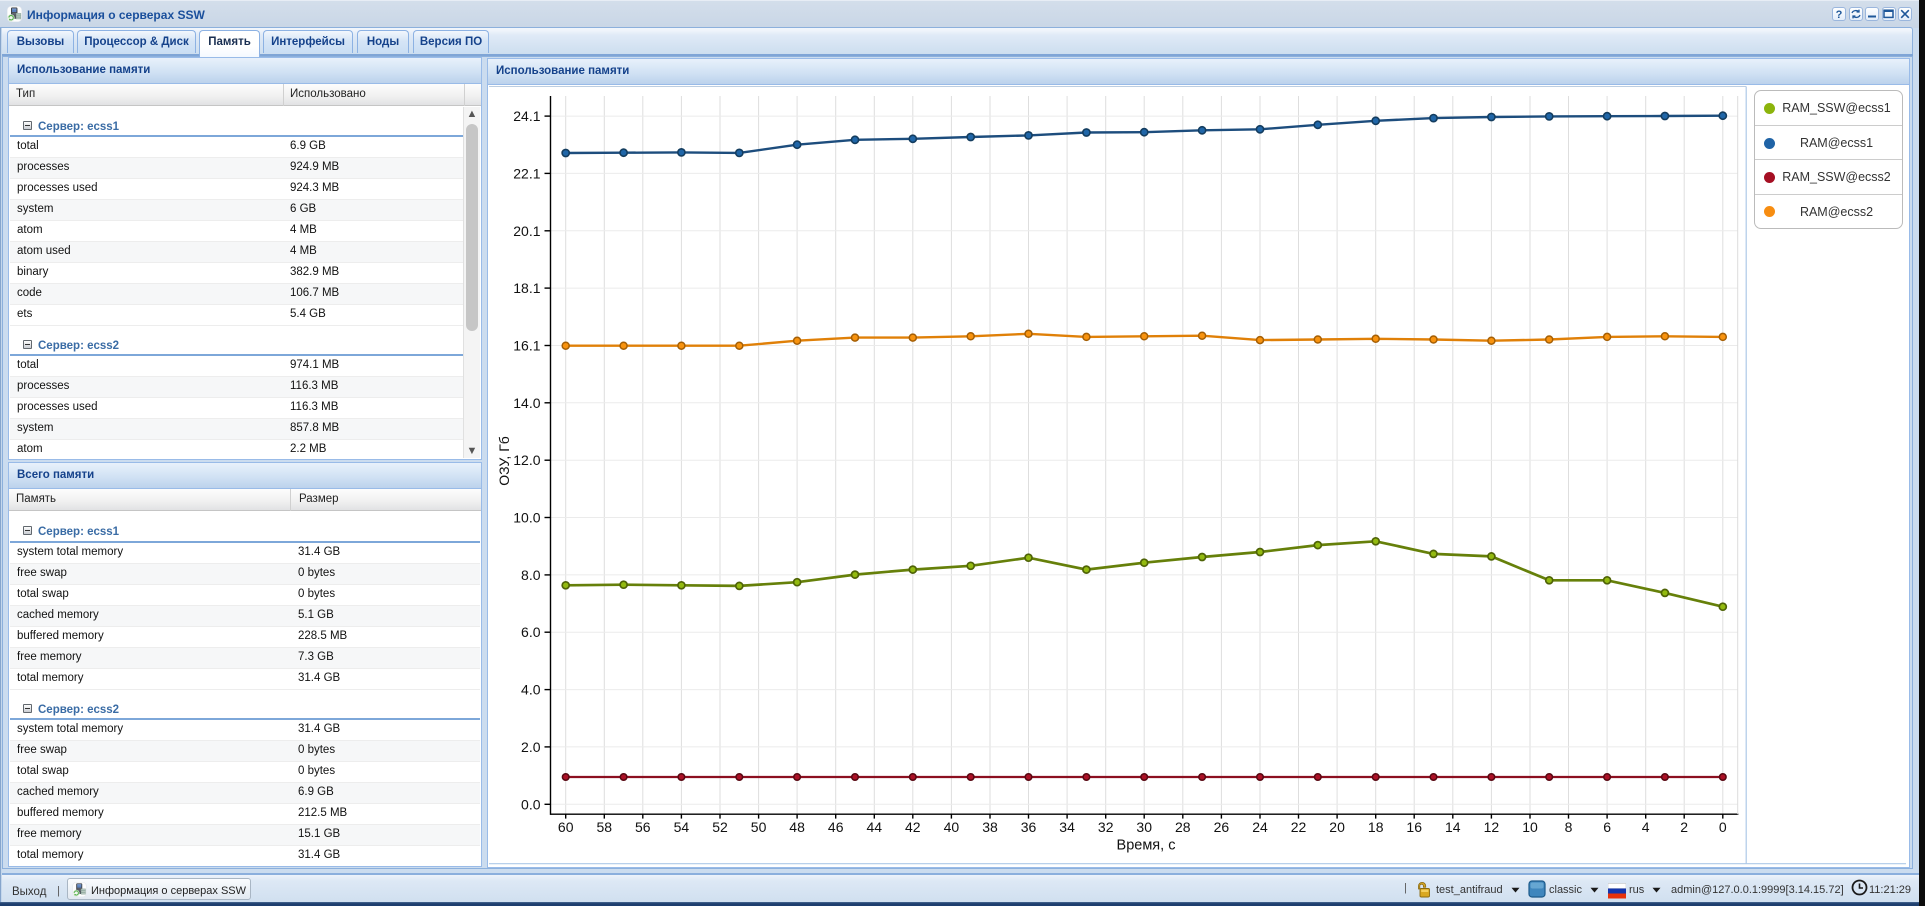 This screenshot has width=1925, height=906. I want to click on svg-text: 2, so click(1684, 827).